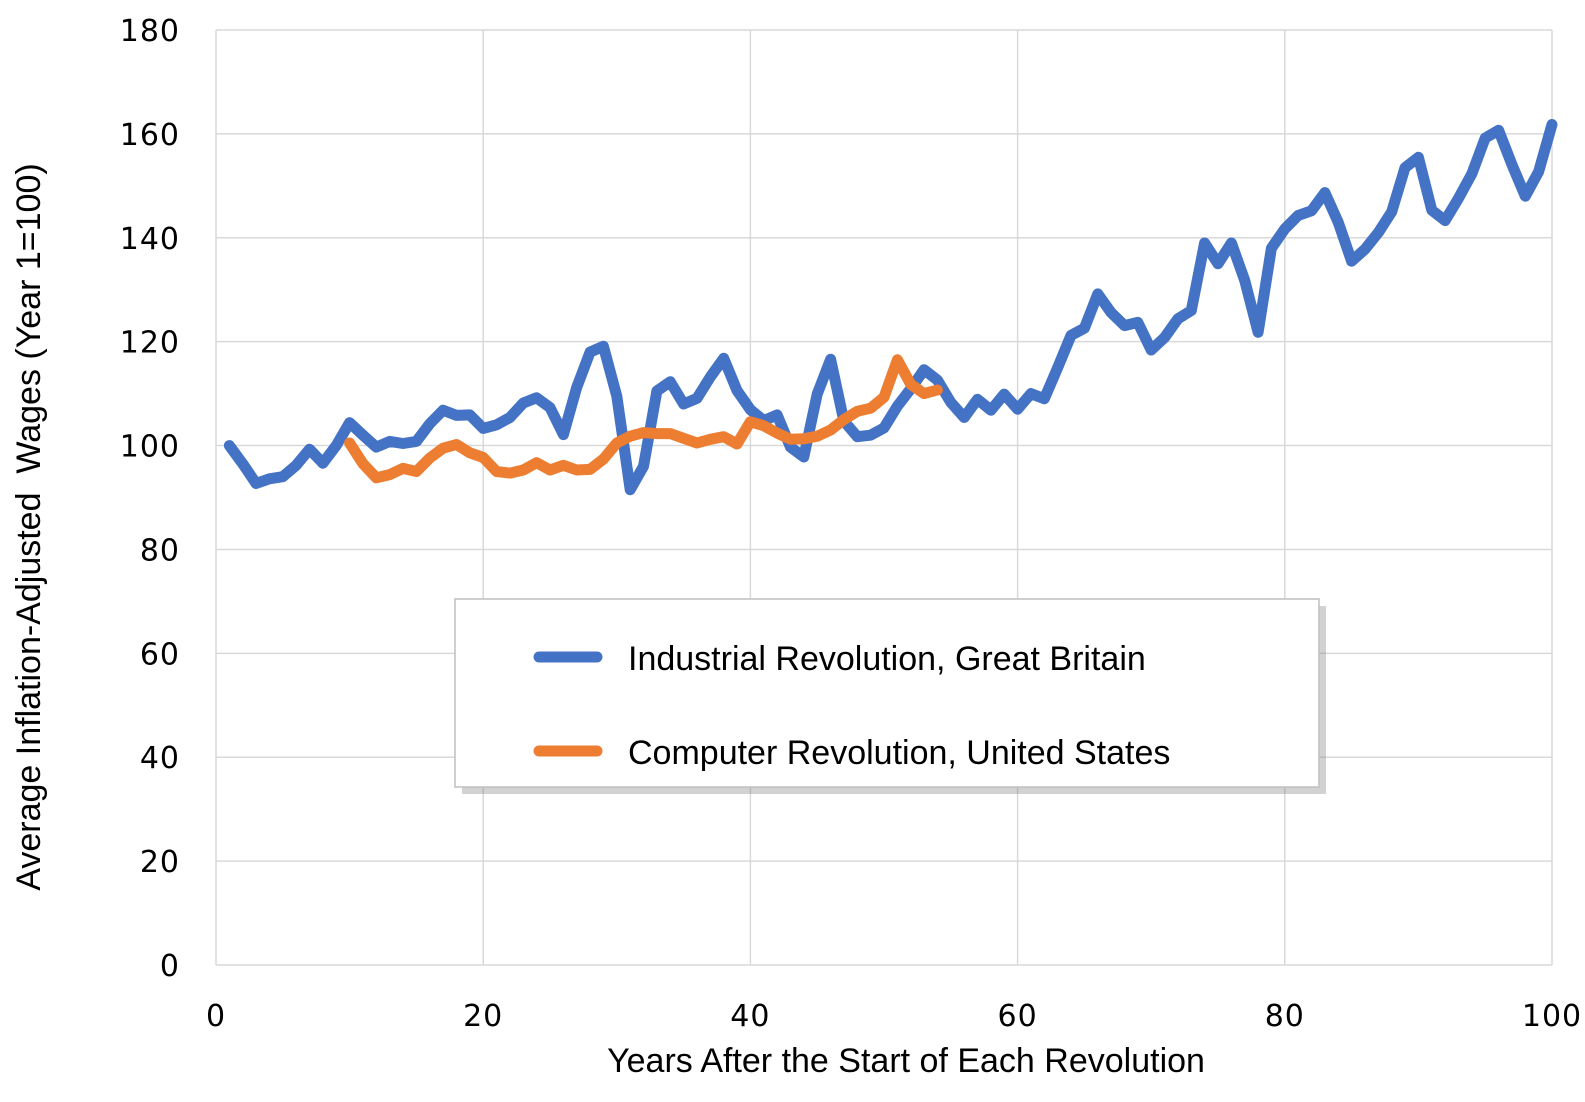 The width and height of the screenshot is (1585, 1102). What do you see at coordinates (899, 753) in the screenshot?
I see `legend-label-computer: Computer Revolution, United States` at bounding box center [899, 753].